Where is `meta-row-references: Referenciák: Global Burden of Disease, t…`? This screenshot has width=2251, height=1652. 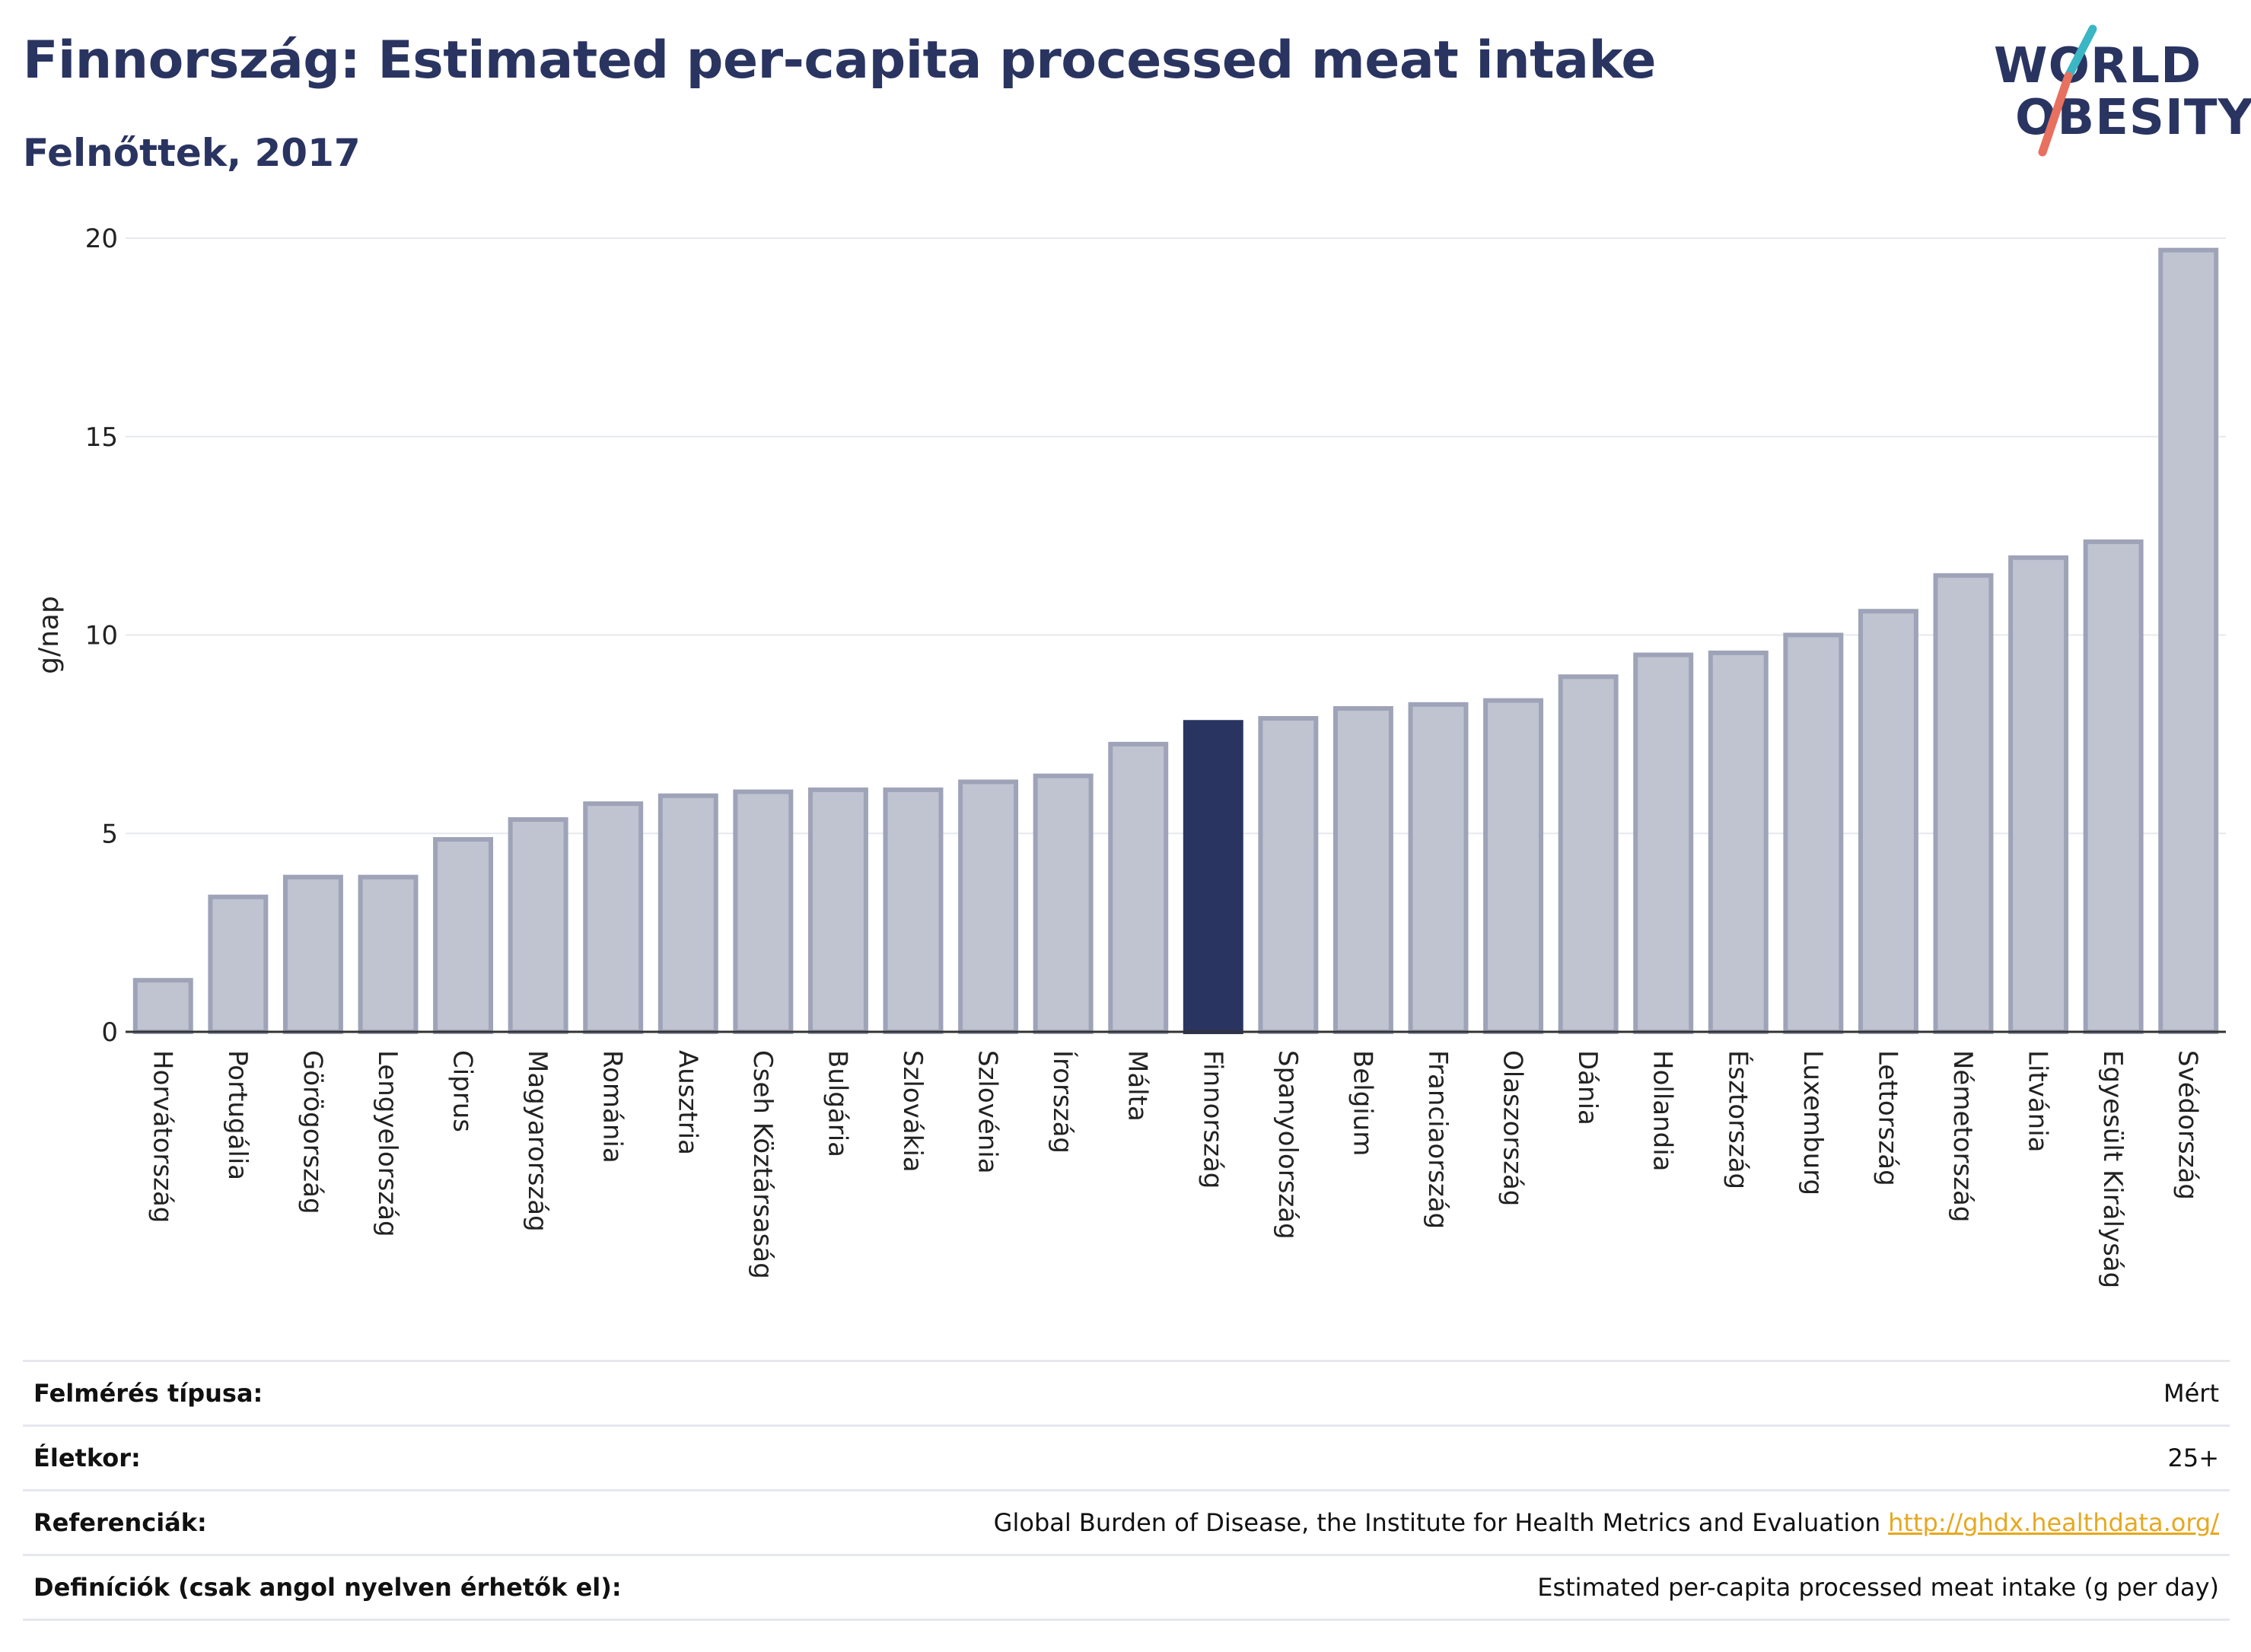 meta-row-references: Referenciák: Global Burden of Disease, t… is located at coordinates (1126, 1521).